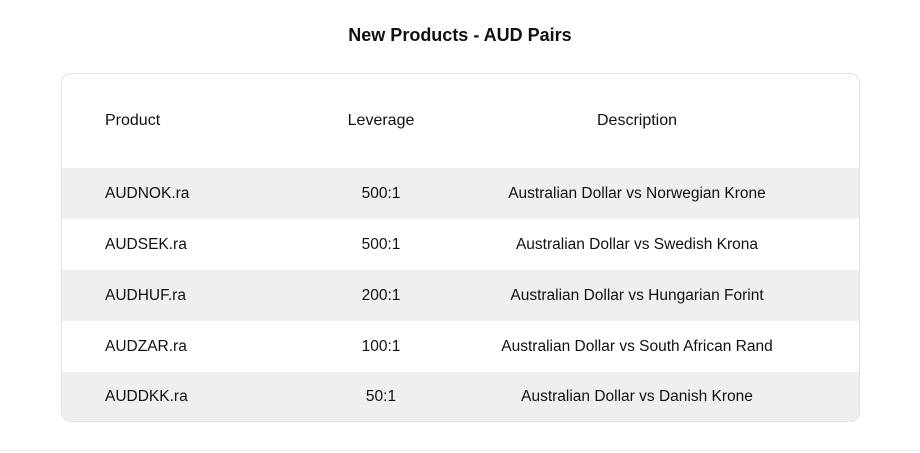 The image size is (920, 453). Describe the element at coordinates (637, 193) in the screenshot. I see `description-cell: Australian Dollar vs Norwegian Krone` at that location.